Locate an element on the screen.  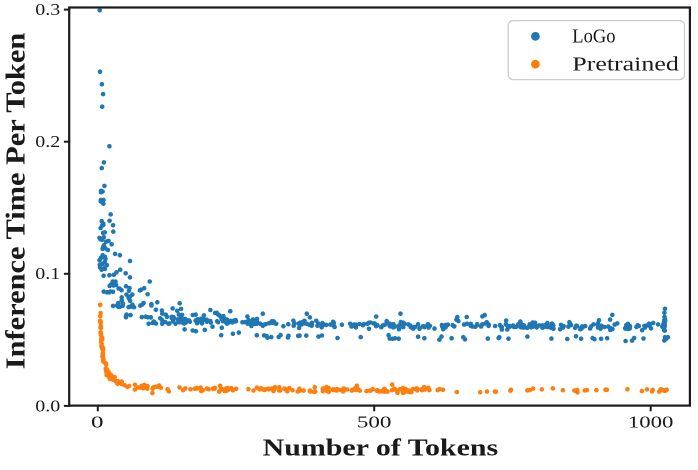
svg-text: LoGo is located at coordinates (593, 37).